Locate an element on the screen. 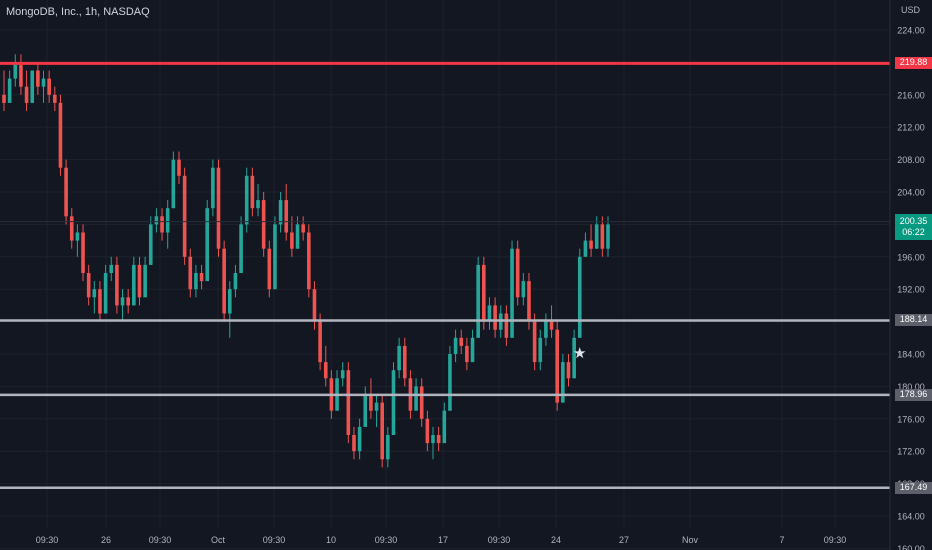 The width and height of the screenshot is (932, 550). price-tick-label: 160.00 is located at coordinates (911, 547).